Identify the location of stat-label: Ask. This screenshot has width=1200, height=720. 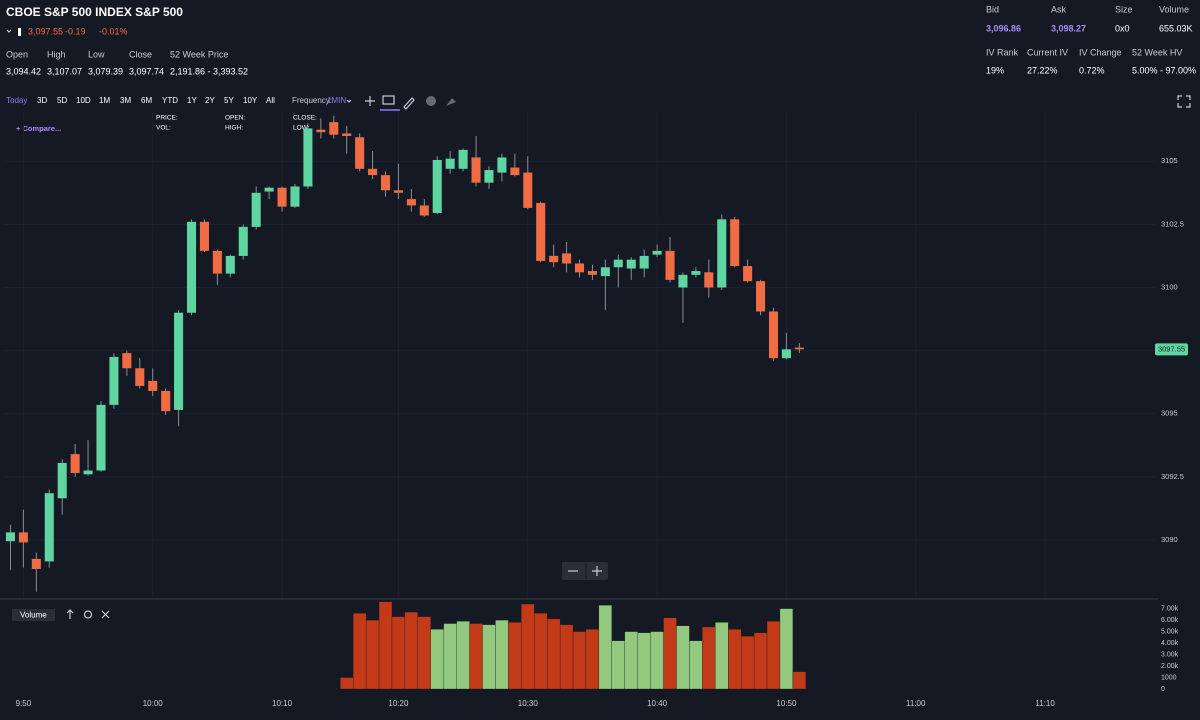
(1059, 9).